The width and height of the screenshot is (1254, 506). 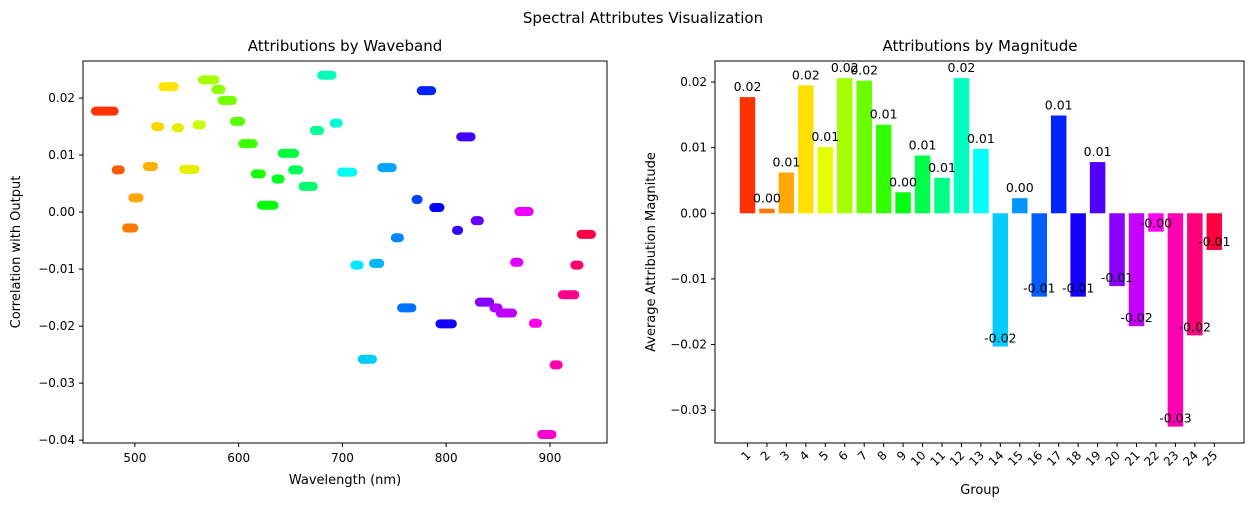 I want to click on bar-value-label: -0.00, so click(x=1156, y=223).